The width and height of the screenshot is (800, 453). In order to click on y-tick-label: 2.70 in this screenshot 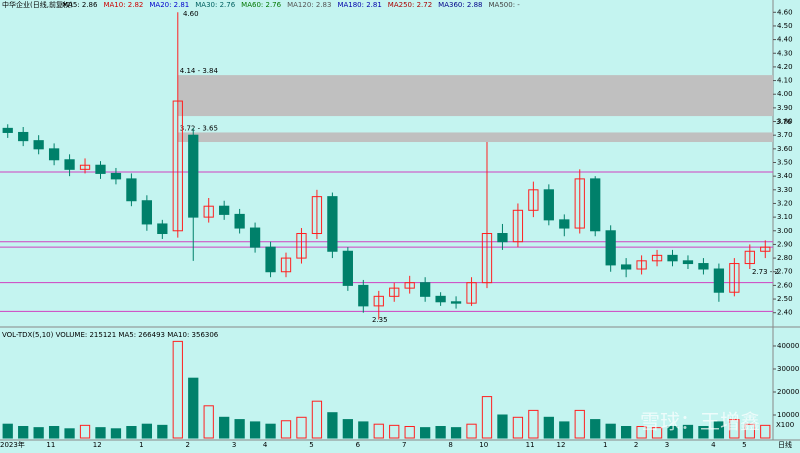, I will do `click(785, 272)`.